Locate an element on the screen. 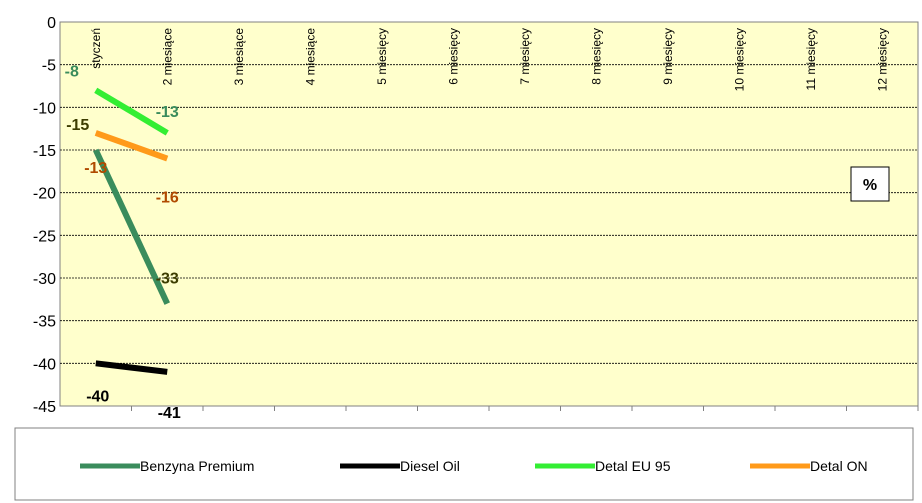 The height and width of the screenshot is (503, 922). x-category-label: 4 miesiące is located at coordinates (310, 57).